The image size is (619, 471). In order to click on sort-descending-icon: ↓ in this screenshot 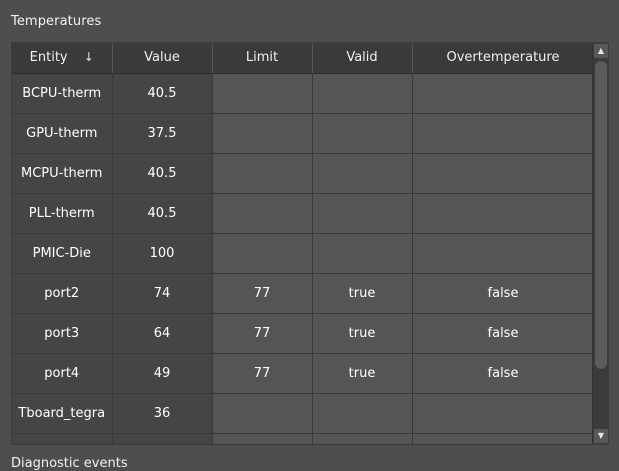, I will do `click(88, 57)`.